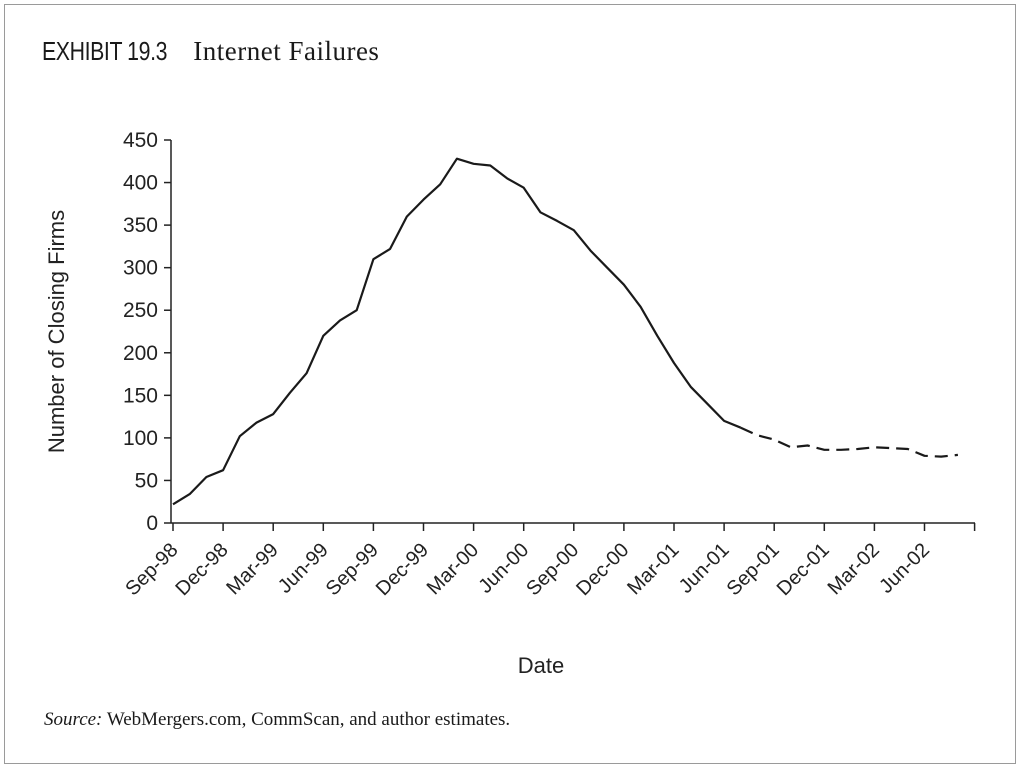  Describe the element at coordinates (140, 395) in the screenshot. I see `y-tick-label: 150` at that location.